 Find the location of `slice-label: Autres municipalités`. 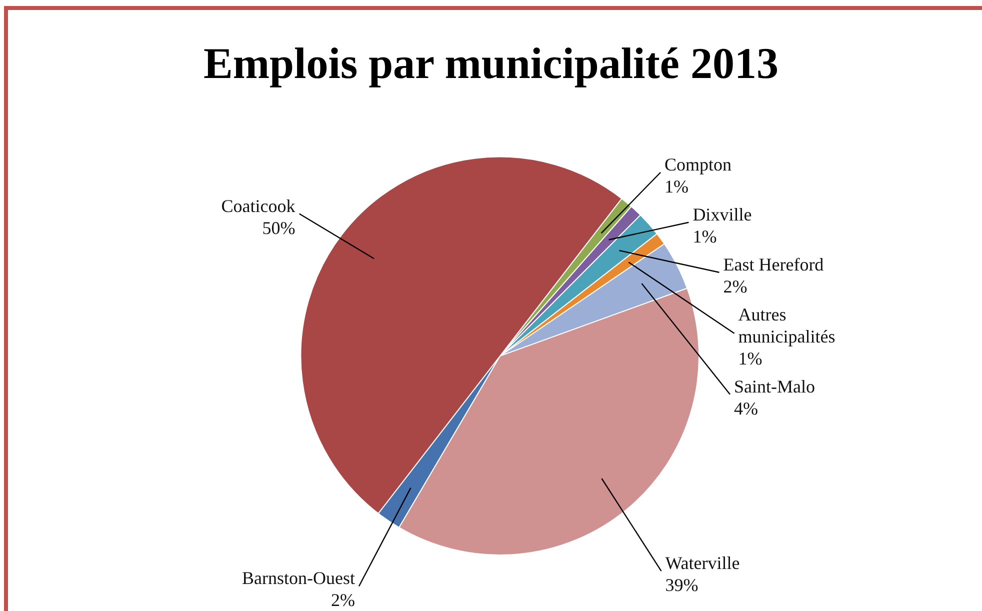

slice-label: Autres municipalités is located at coordinates (787, 325).